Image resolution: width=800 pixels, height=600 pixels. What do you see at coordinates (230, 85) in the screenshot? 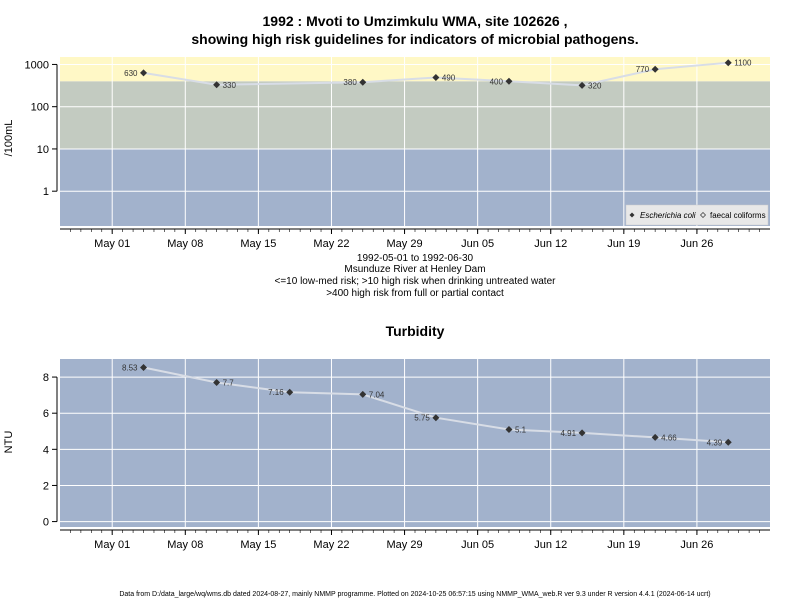
I see `data-label-1: 330` at bounding box center [230, 85].